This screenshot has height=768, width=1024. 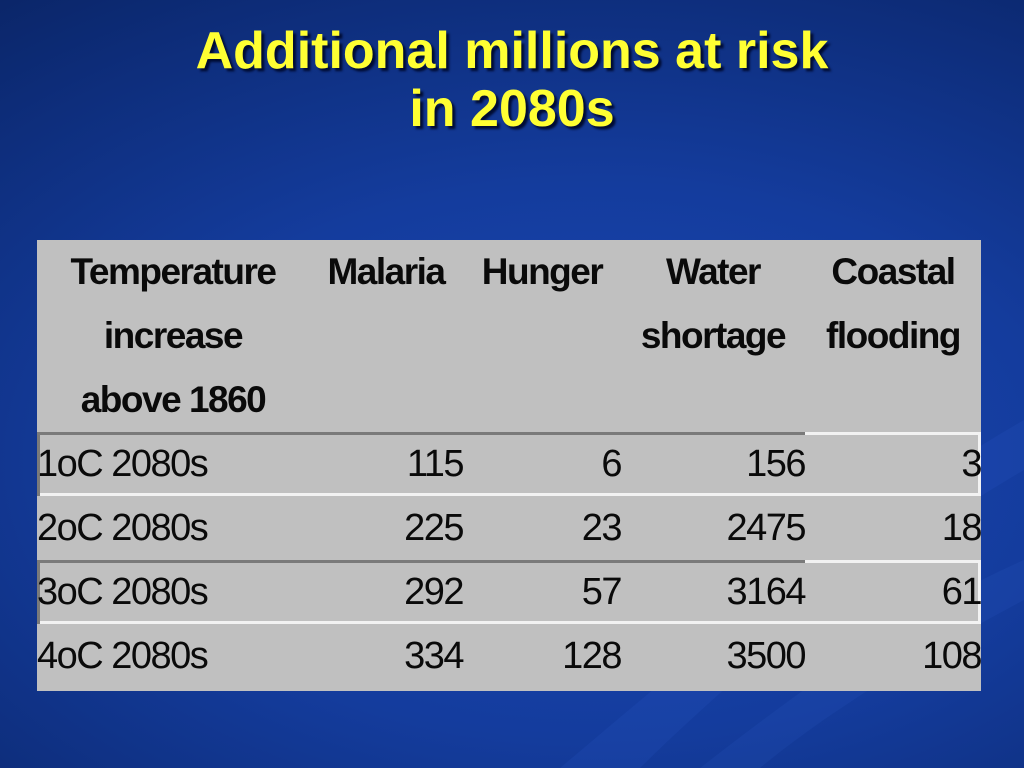 I want to click on header-temperature-line-2: increase, so click(x=173, y=335).